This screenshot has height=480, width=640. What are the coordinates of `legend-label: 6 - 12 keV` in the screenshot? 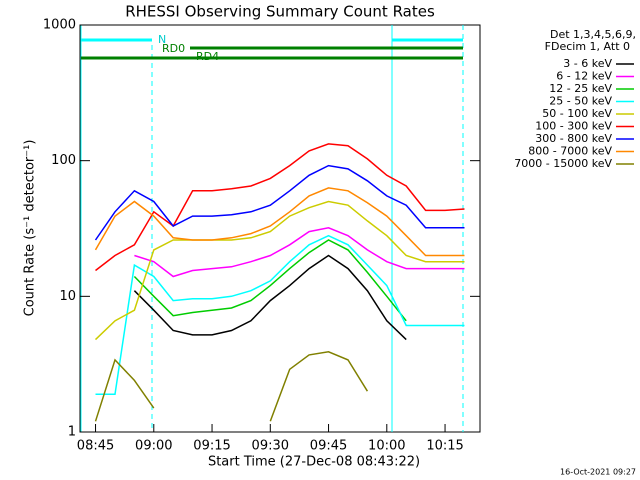 It's located at (584, 76).